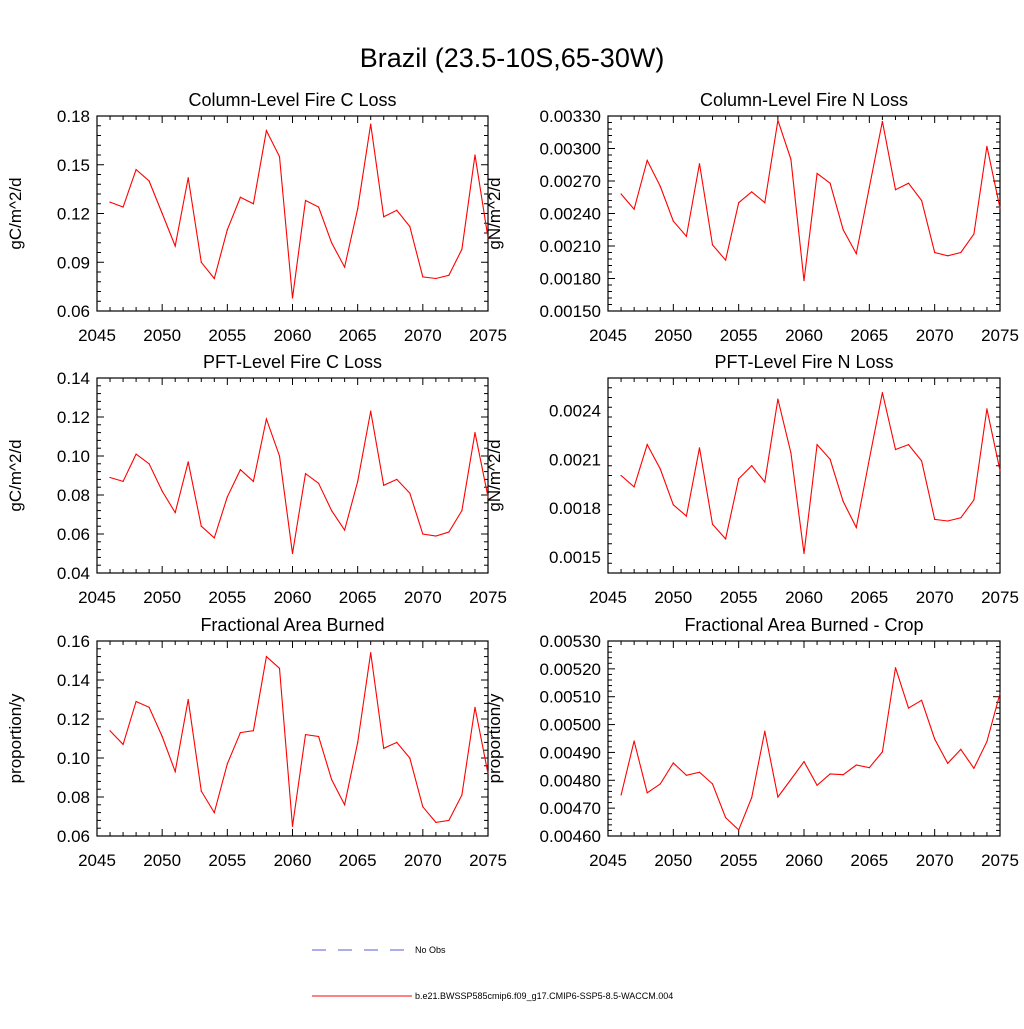 The width and height of the screenshot is (1024, 1029). I want to click on panel-title: Column-Level Fire C Loss, so click(292, 100).